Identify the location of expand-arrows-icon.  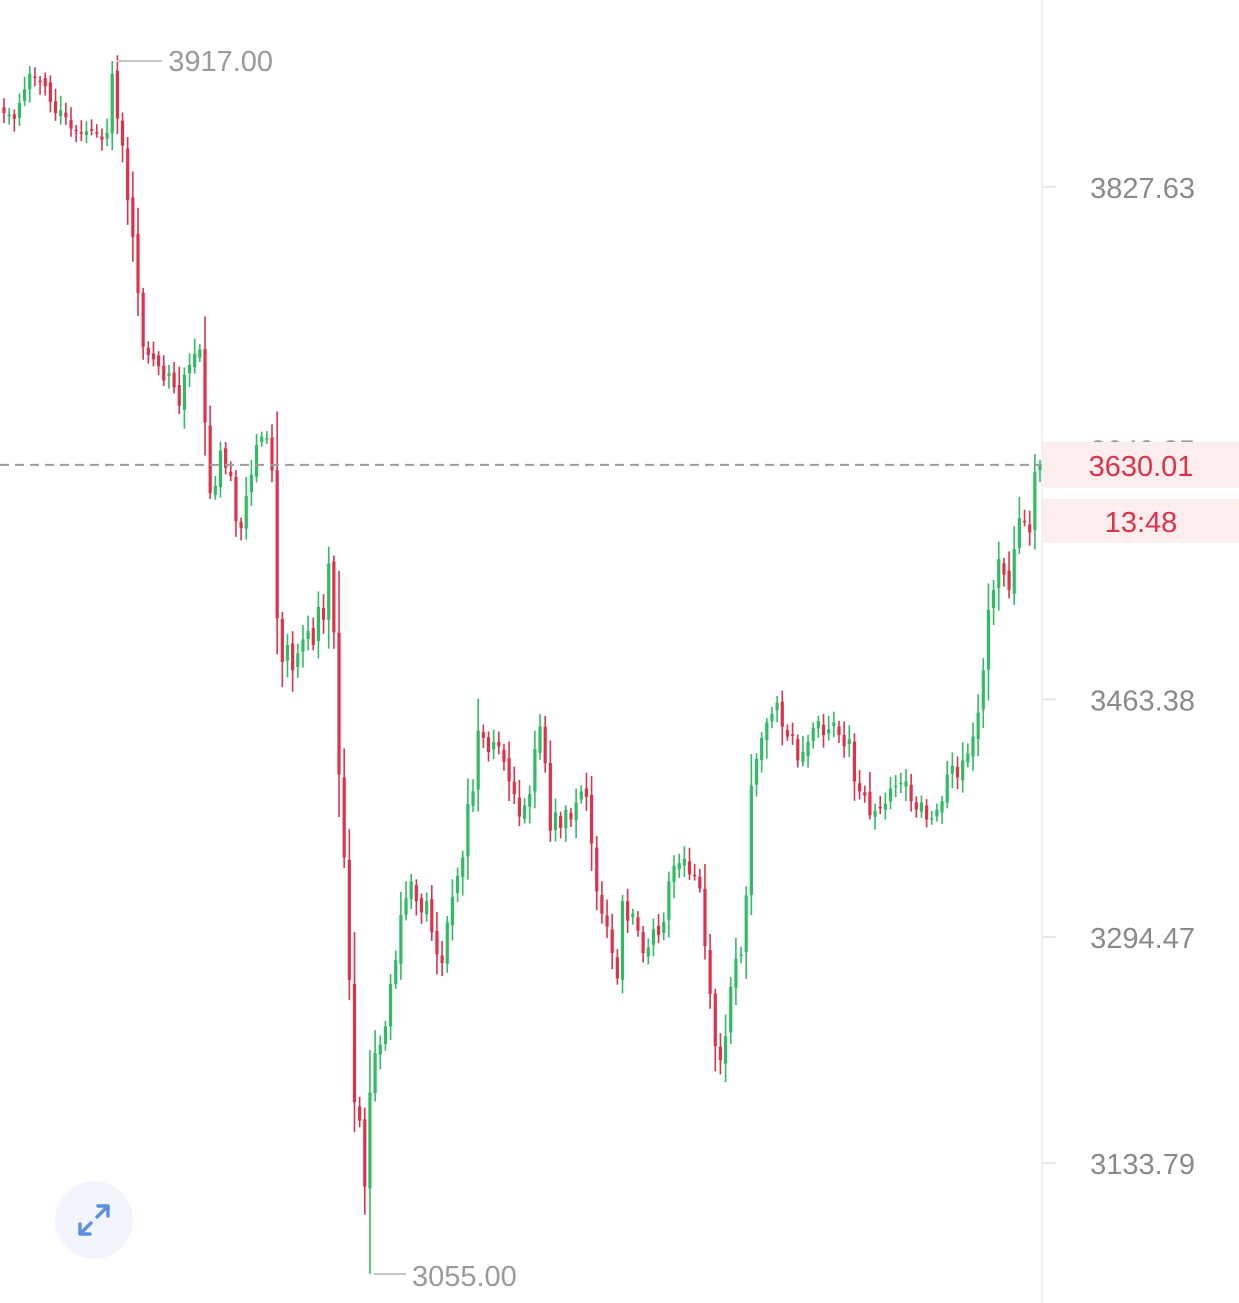
(94, 1220).